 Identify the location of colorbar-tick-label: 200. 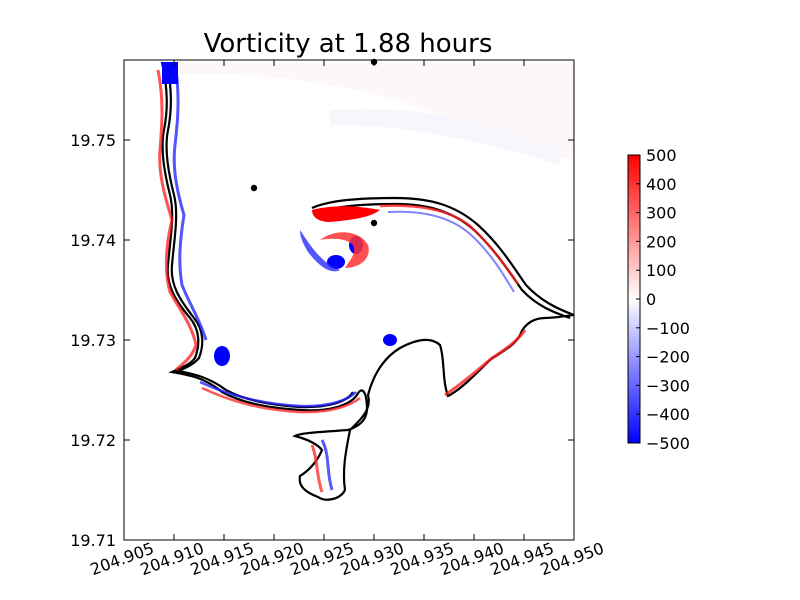
(661, 241).